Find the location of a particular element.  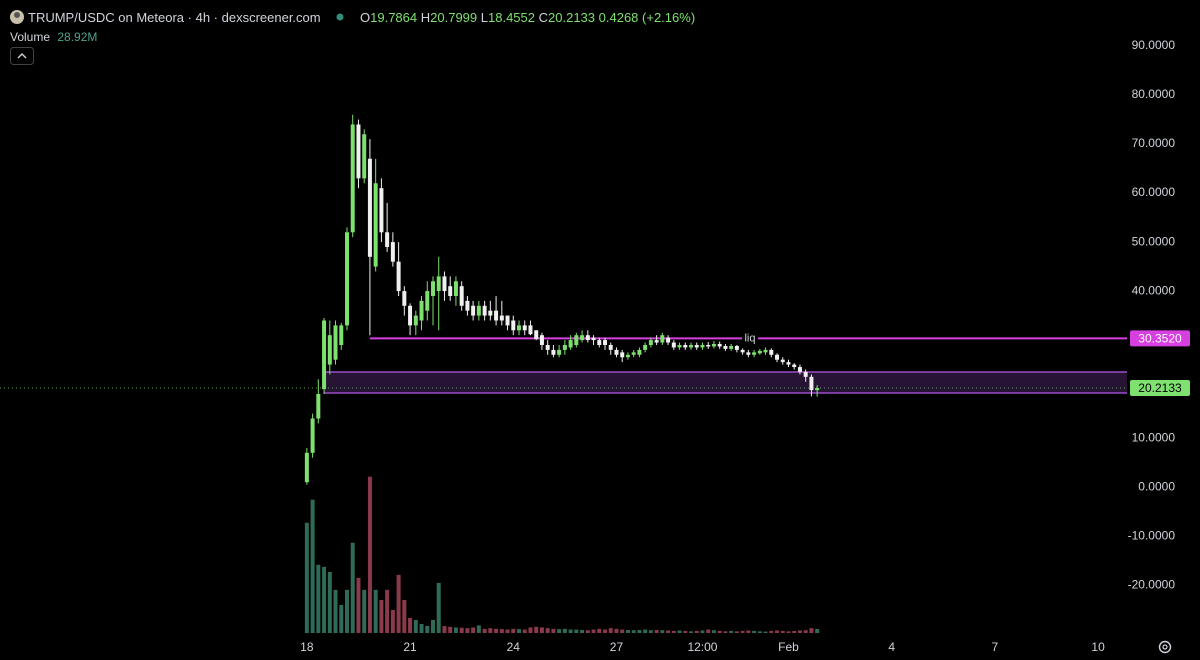

x-tick-label: 21 is located at coordinates (410, 647).